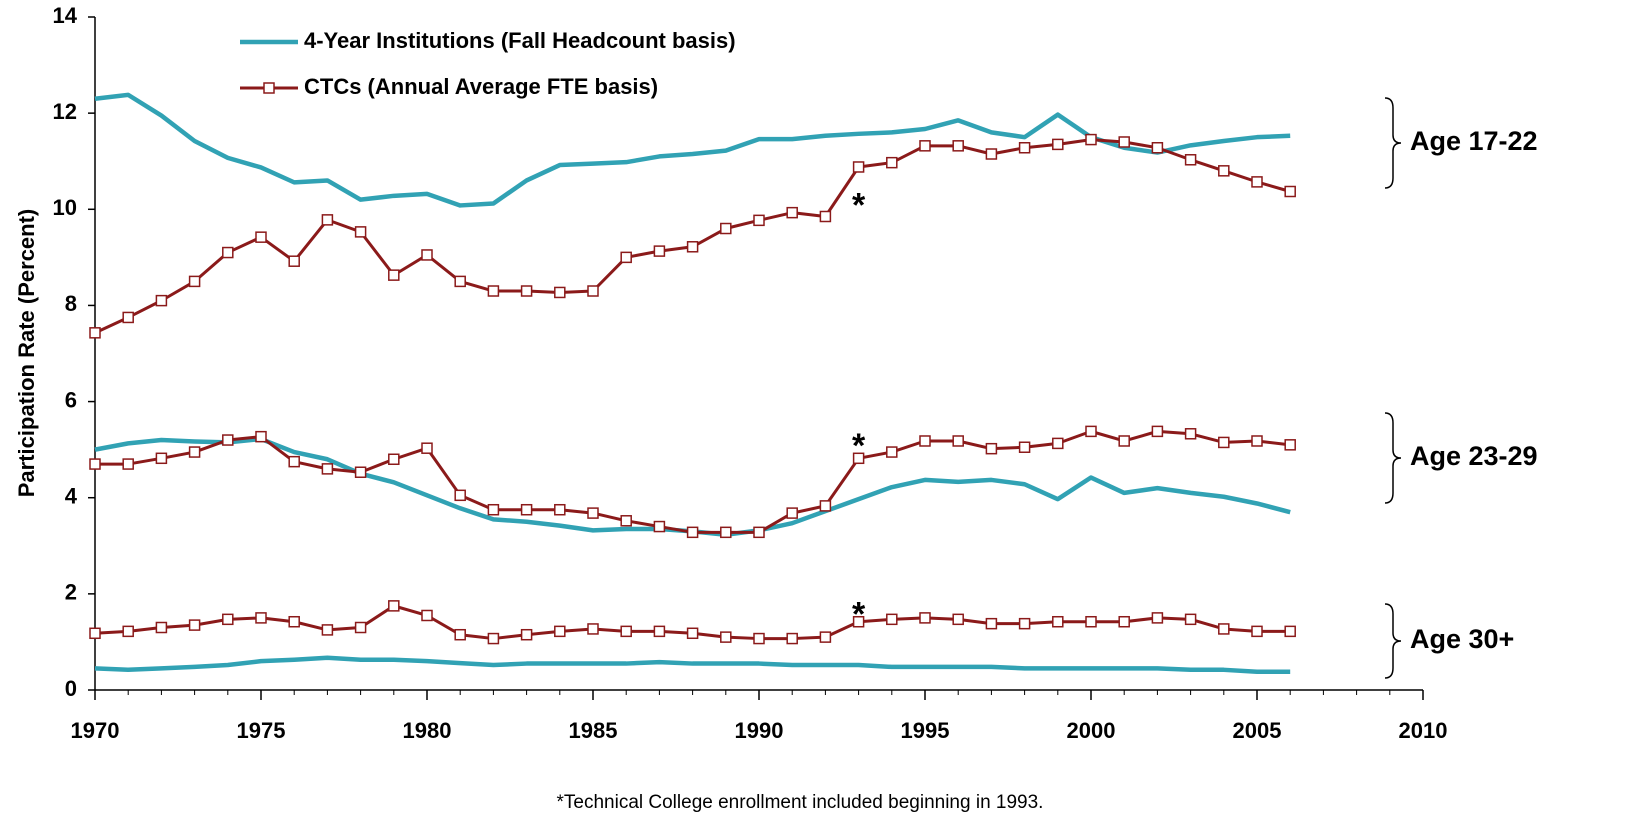 This screenshot has height=818, width=1642. Describe the element at coordinates (759, 730) in the screenshot. I see `x-tick-label: 1990` at that location.